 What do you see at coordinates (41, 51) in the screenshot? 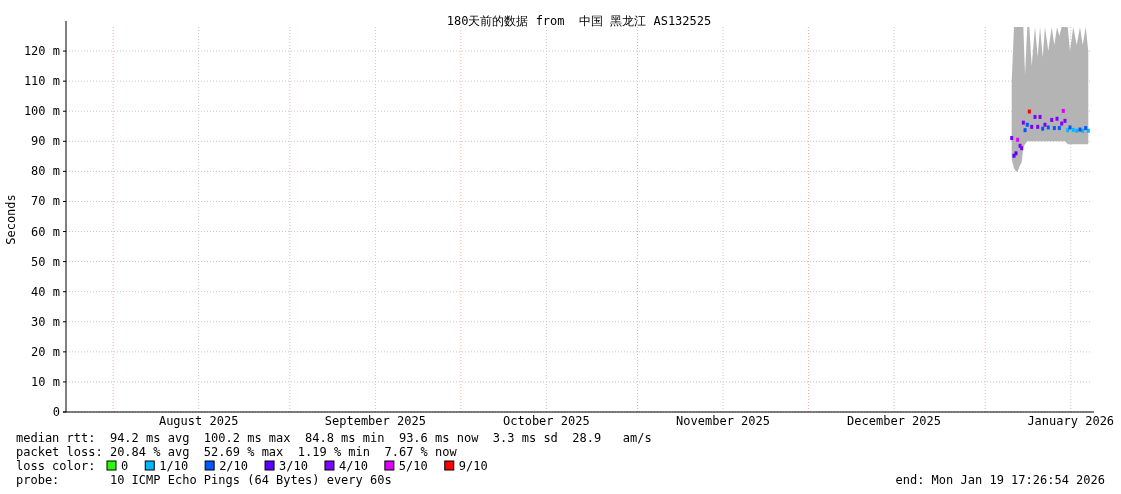
I see `y-tick-label: 120 m` at bounding box center [41, 51].